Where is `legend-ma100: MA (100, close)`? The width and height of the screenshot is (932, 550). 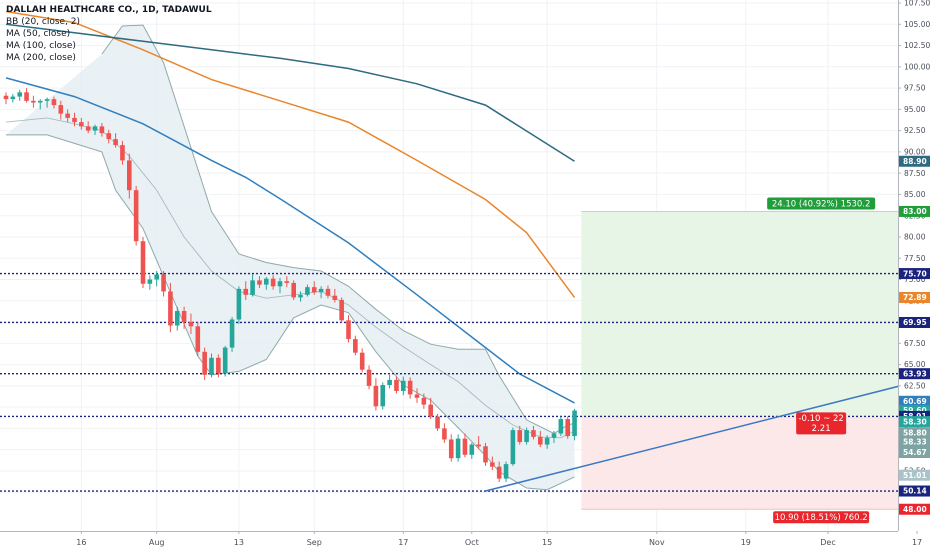 legend-ma100: MA (100, close) is located at coordinates (41, 46).